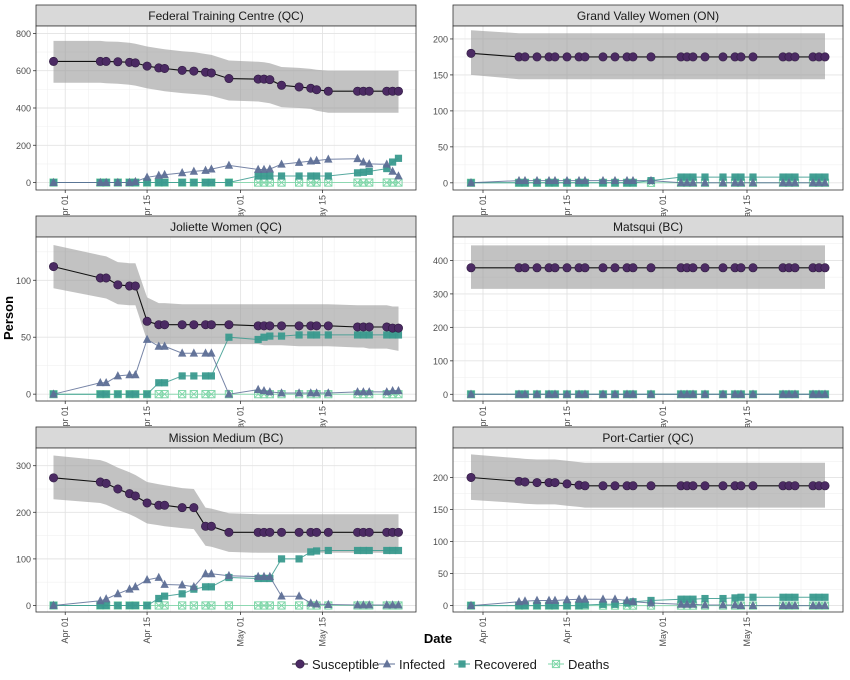 Image resolution: width=850 pixels, height=680 pixels. What do you see at coordinates (647, 182) in the screenshot?
I see `series-line-infected` at bounding box center [647, 182].